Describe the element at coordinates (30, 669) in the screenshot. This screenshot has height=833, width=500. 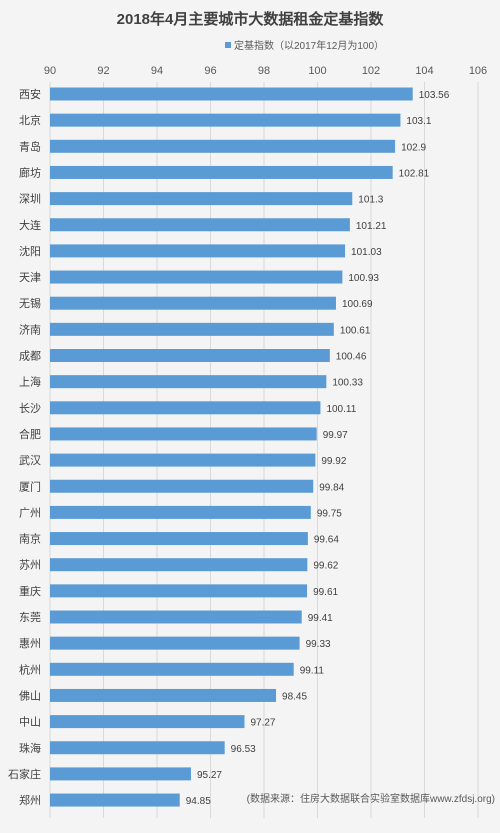
I see `category-label: 杭州` at that location.